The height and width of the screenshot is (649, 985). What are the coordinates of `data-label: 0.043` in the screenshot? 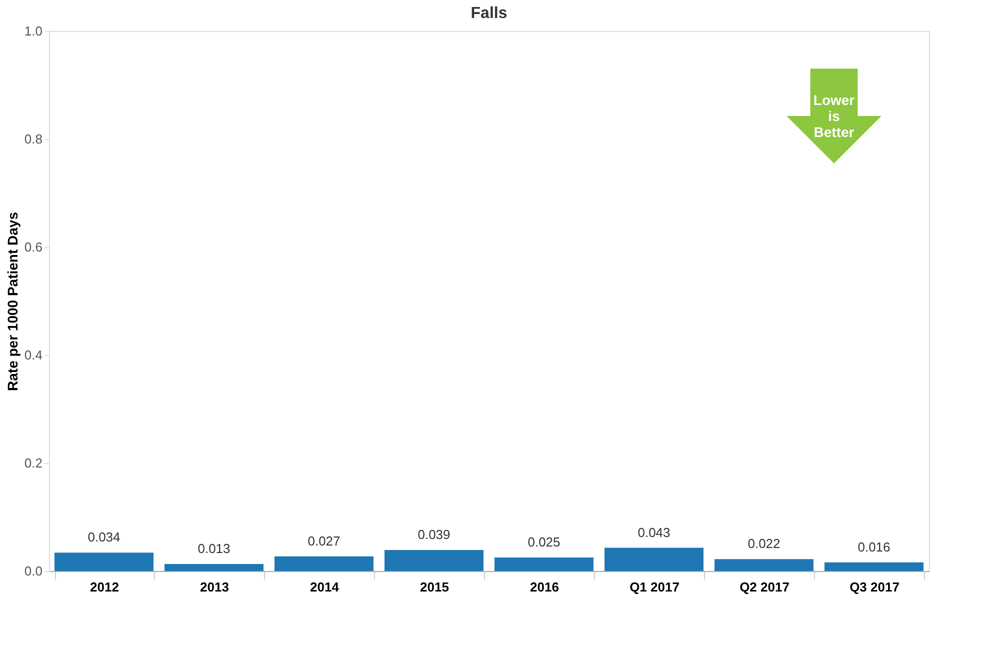 It's located at (654, 532).